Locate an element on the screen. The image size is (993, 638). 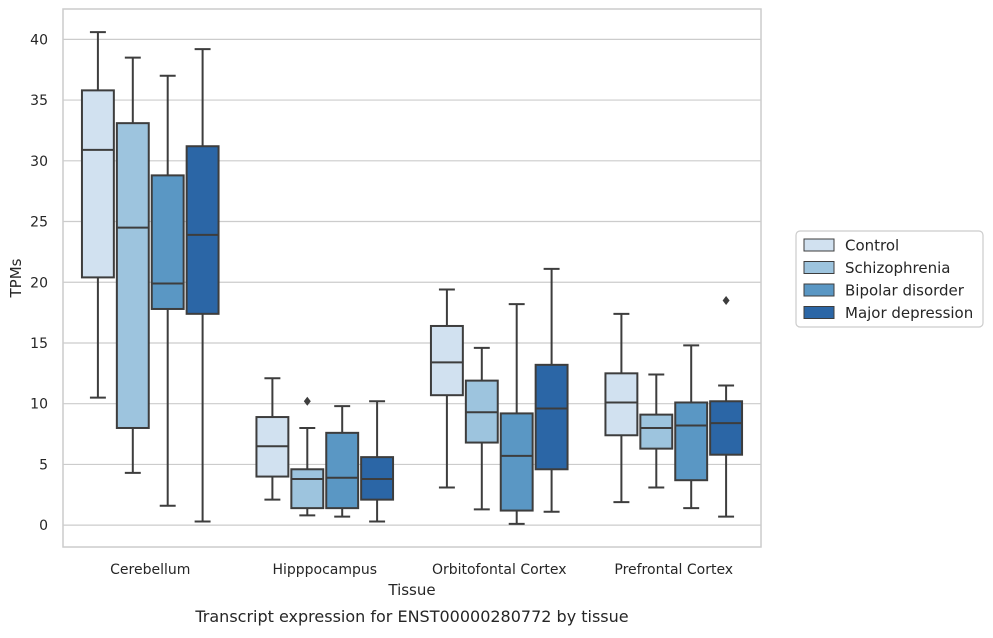
y-tick-label: 5 is located at coordinates (43, 465).